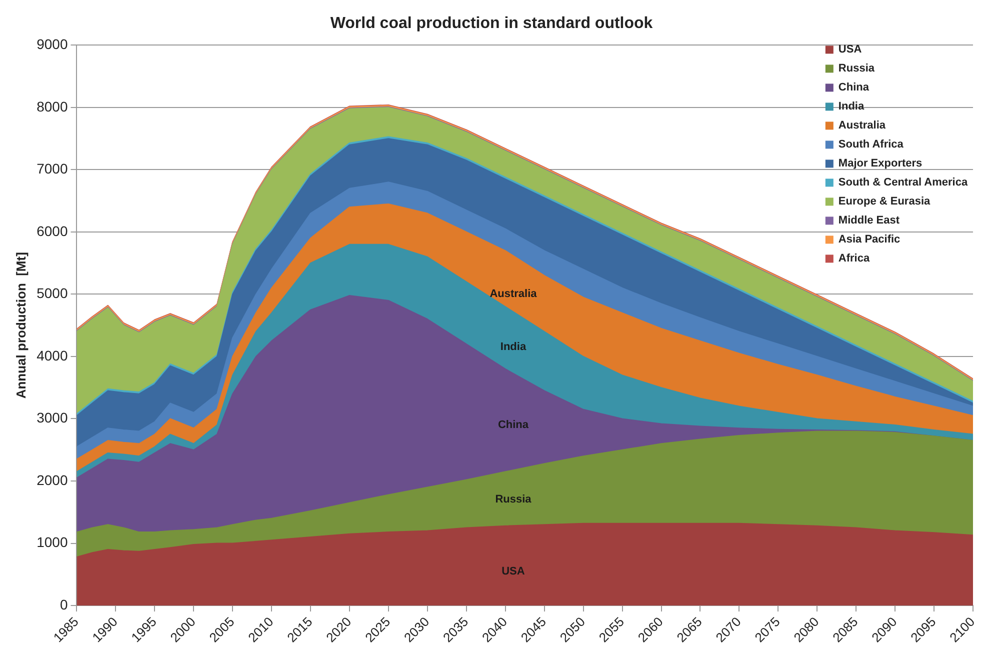 This screenshot has height=655, width=989. I want to click on legend-label: Russia, so click(857, 68).